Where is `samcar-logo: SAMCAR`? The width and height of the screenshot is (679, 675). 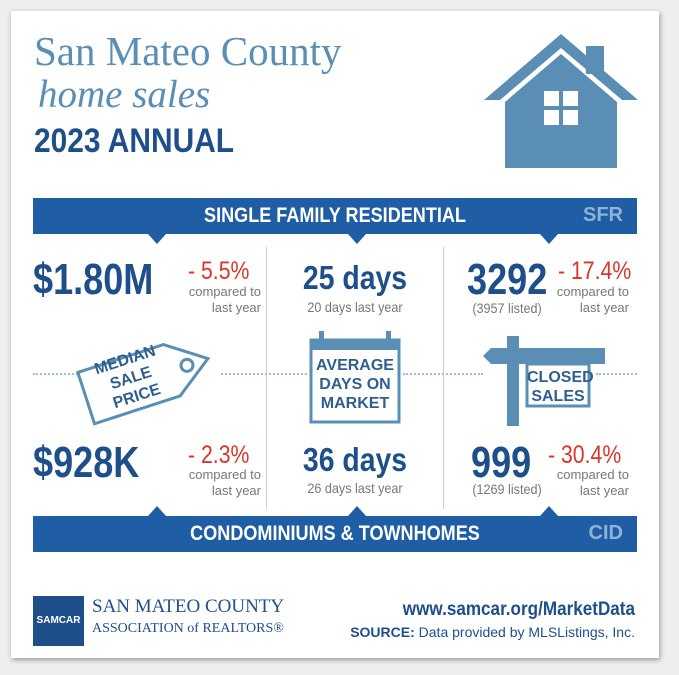 samcar-logo: SAMCAR is located at coordinates (58, 621).